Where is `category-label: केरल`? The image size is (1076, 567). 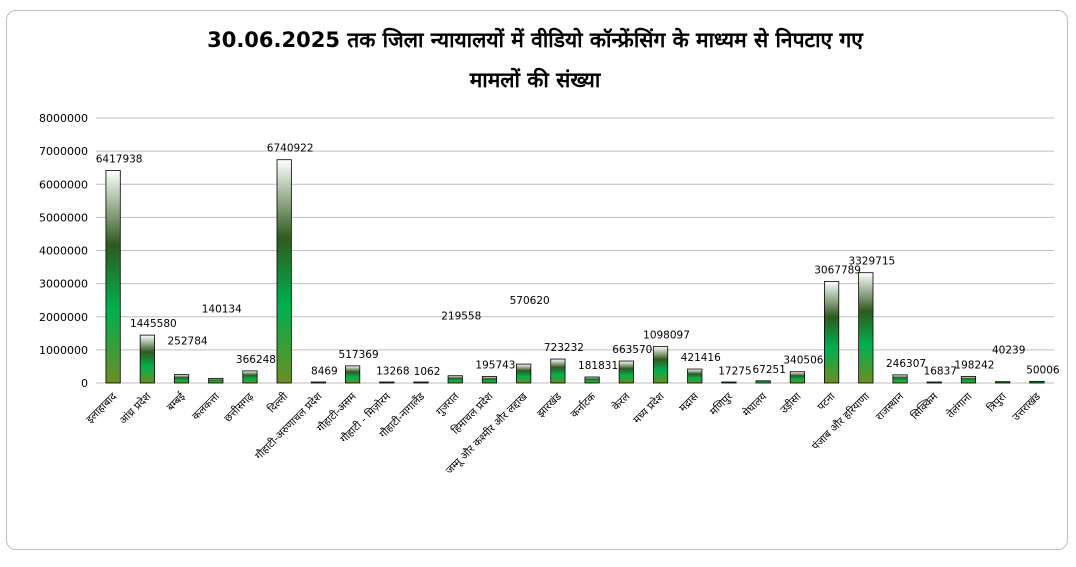 category-label: केरल is located at coordinates (621, 401).